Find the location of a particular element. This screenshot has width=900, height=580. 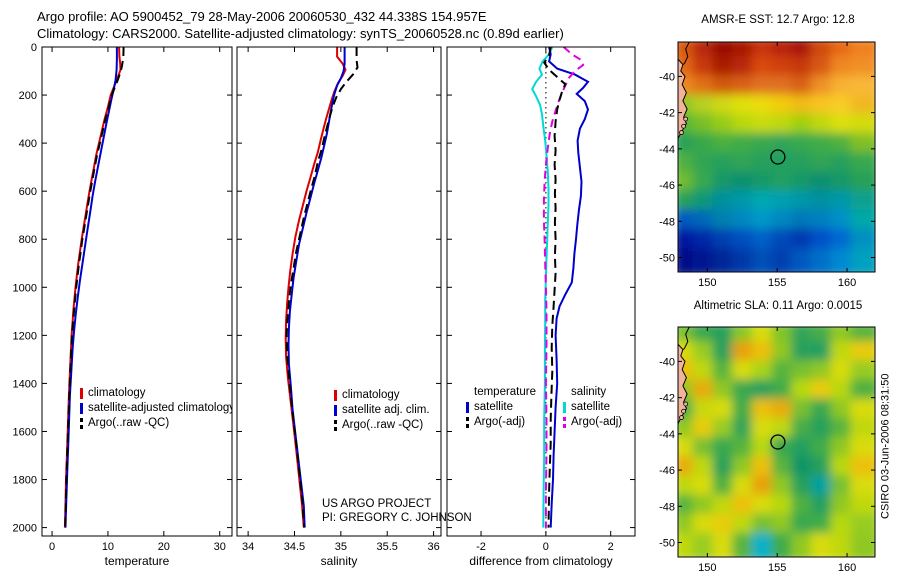

legend-entry: satellite adj. clim. is located at coordinates (389, 410).